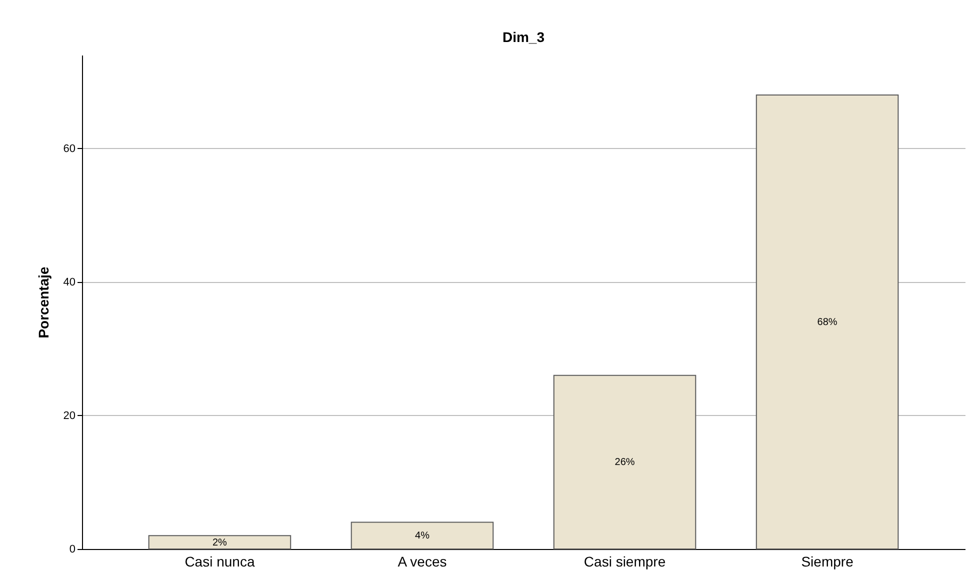 The width and height of the screenshot is (977, 584). What do you see at coordinates (422, 562) in the screenshot?
I see `x-tick-label: A veces` at bounding box center [422, 562].